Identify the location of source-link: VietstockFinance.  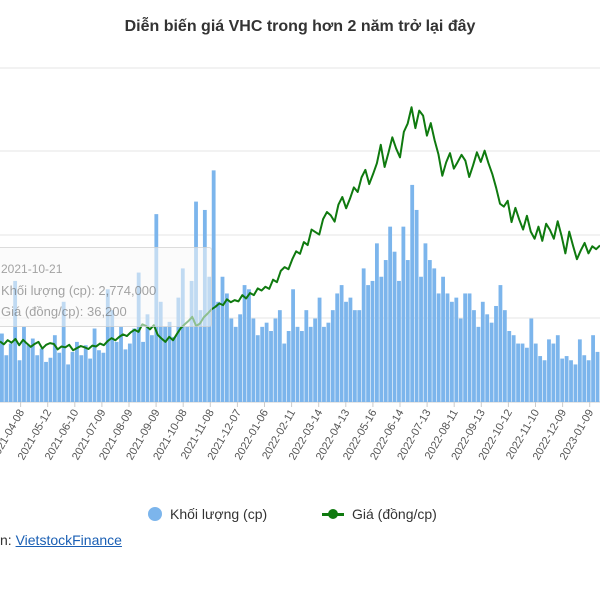
(68, 540).